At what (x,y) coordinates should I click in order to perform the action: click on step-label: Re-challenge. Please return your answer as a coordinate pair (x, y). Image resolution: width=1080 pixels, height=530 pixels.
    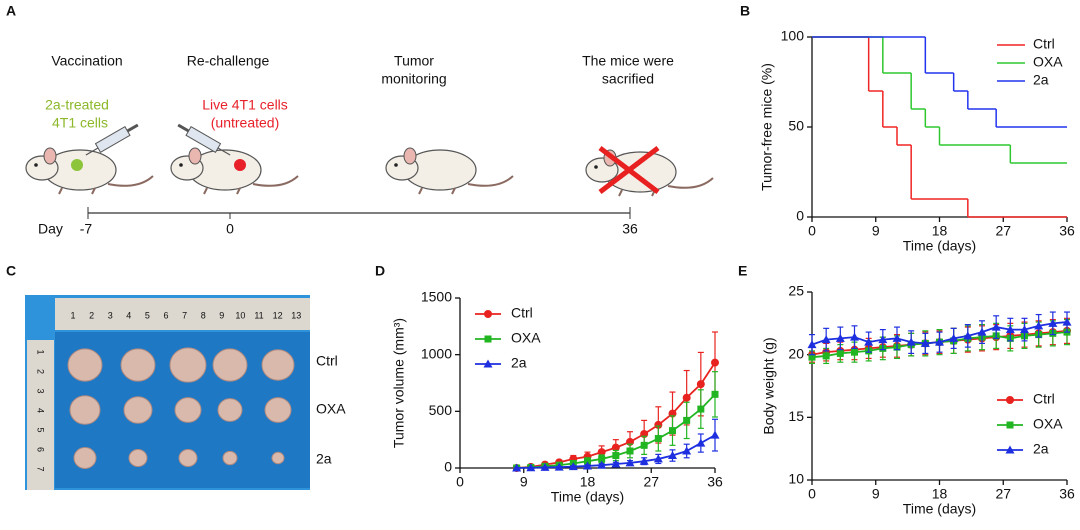
    Looking at the image, I should click on (228, 61).